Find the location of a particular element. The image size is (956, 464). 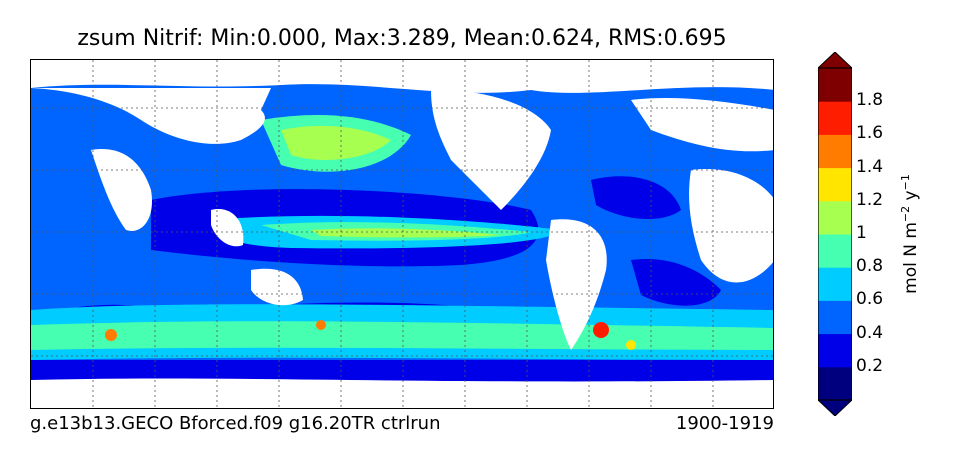

subpolar-pacific-core is located at coordinates (336, 142).